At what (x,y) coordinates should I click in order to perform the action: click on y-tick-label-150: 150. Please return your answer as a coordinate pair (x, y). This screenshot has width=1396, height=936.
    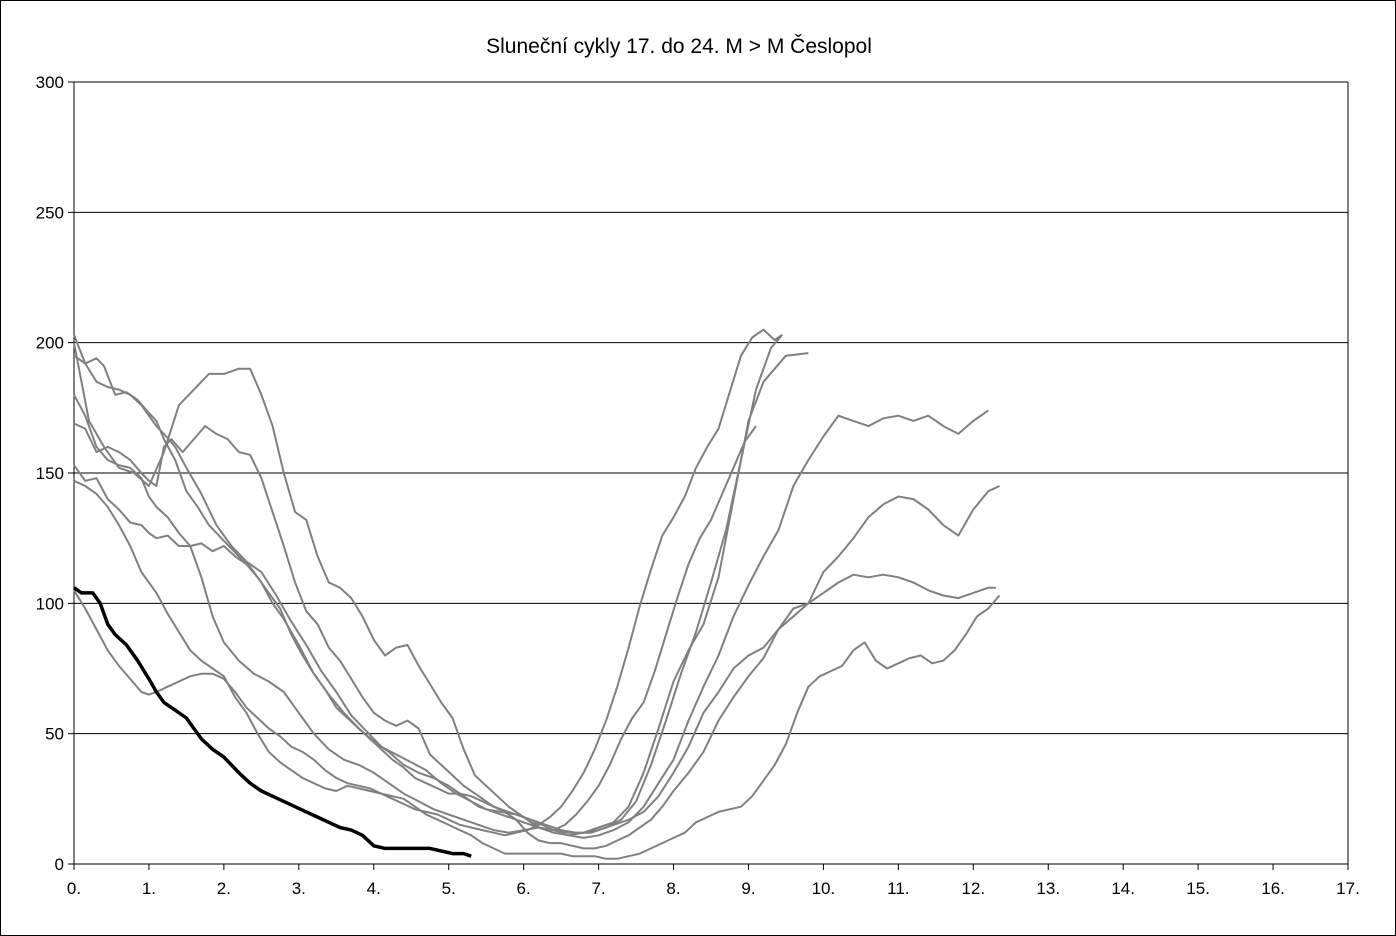
    Looking at the image, I should click on (50, 473).